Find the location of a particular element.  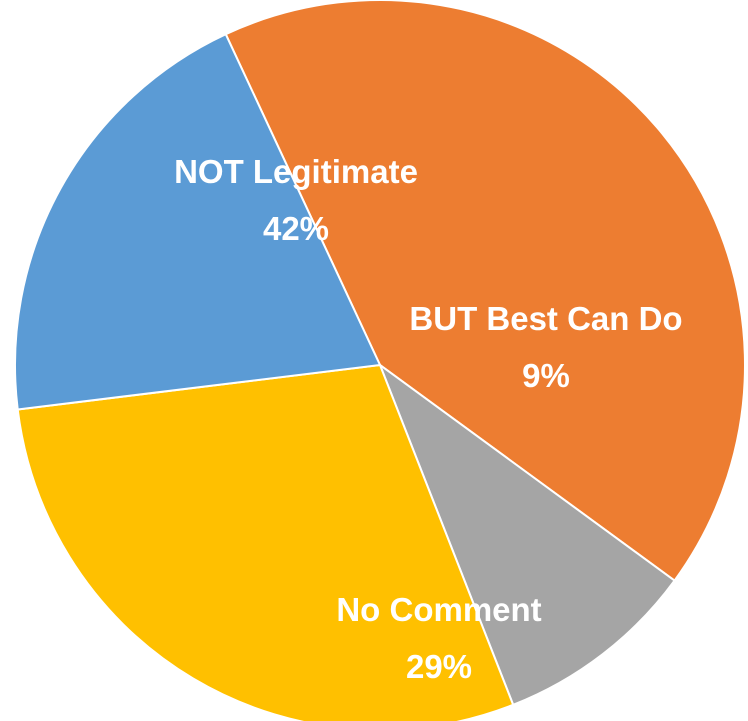

slice-label-no-comment: No Comment is located at coordinates (438, 609).